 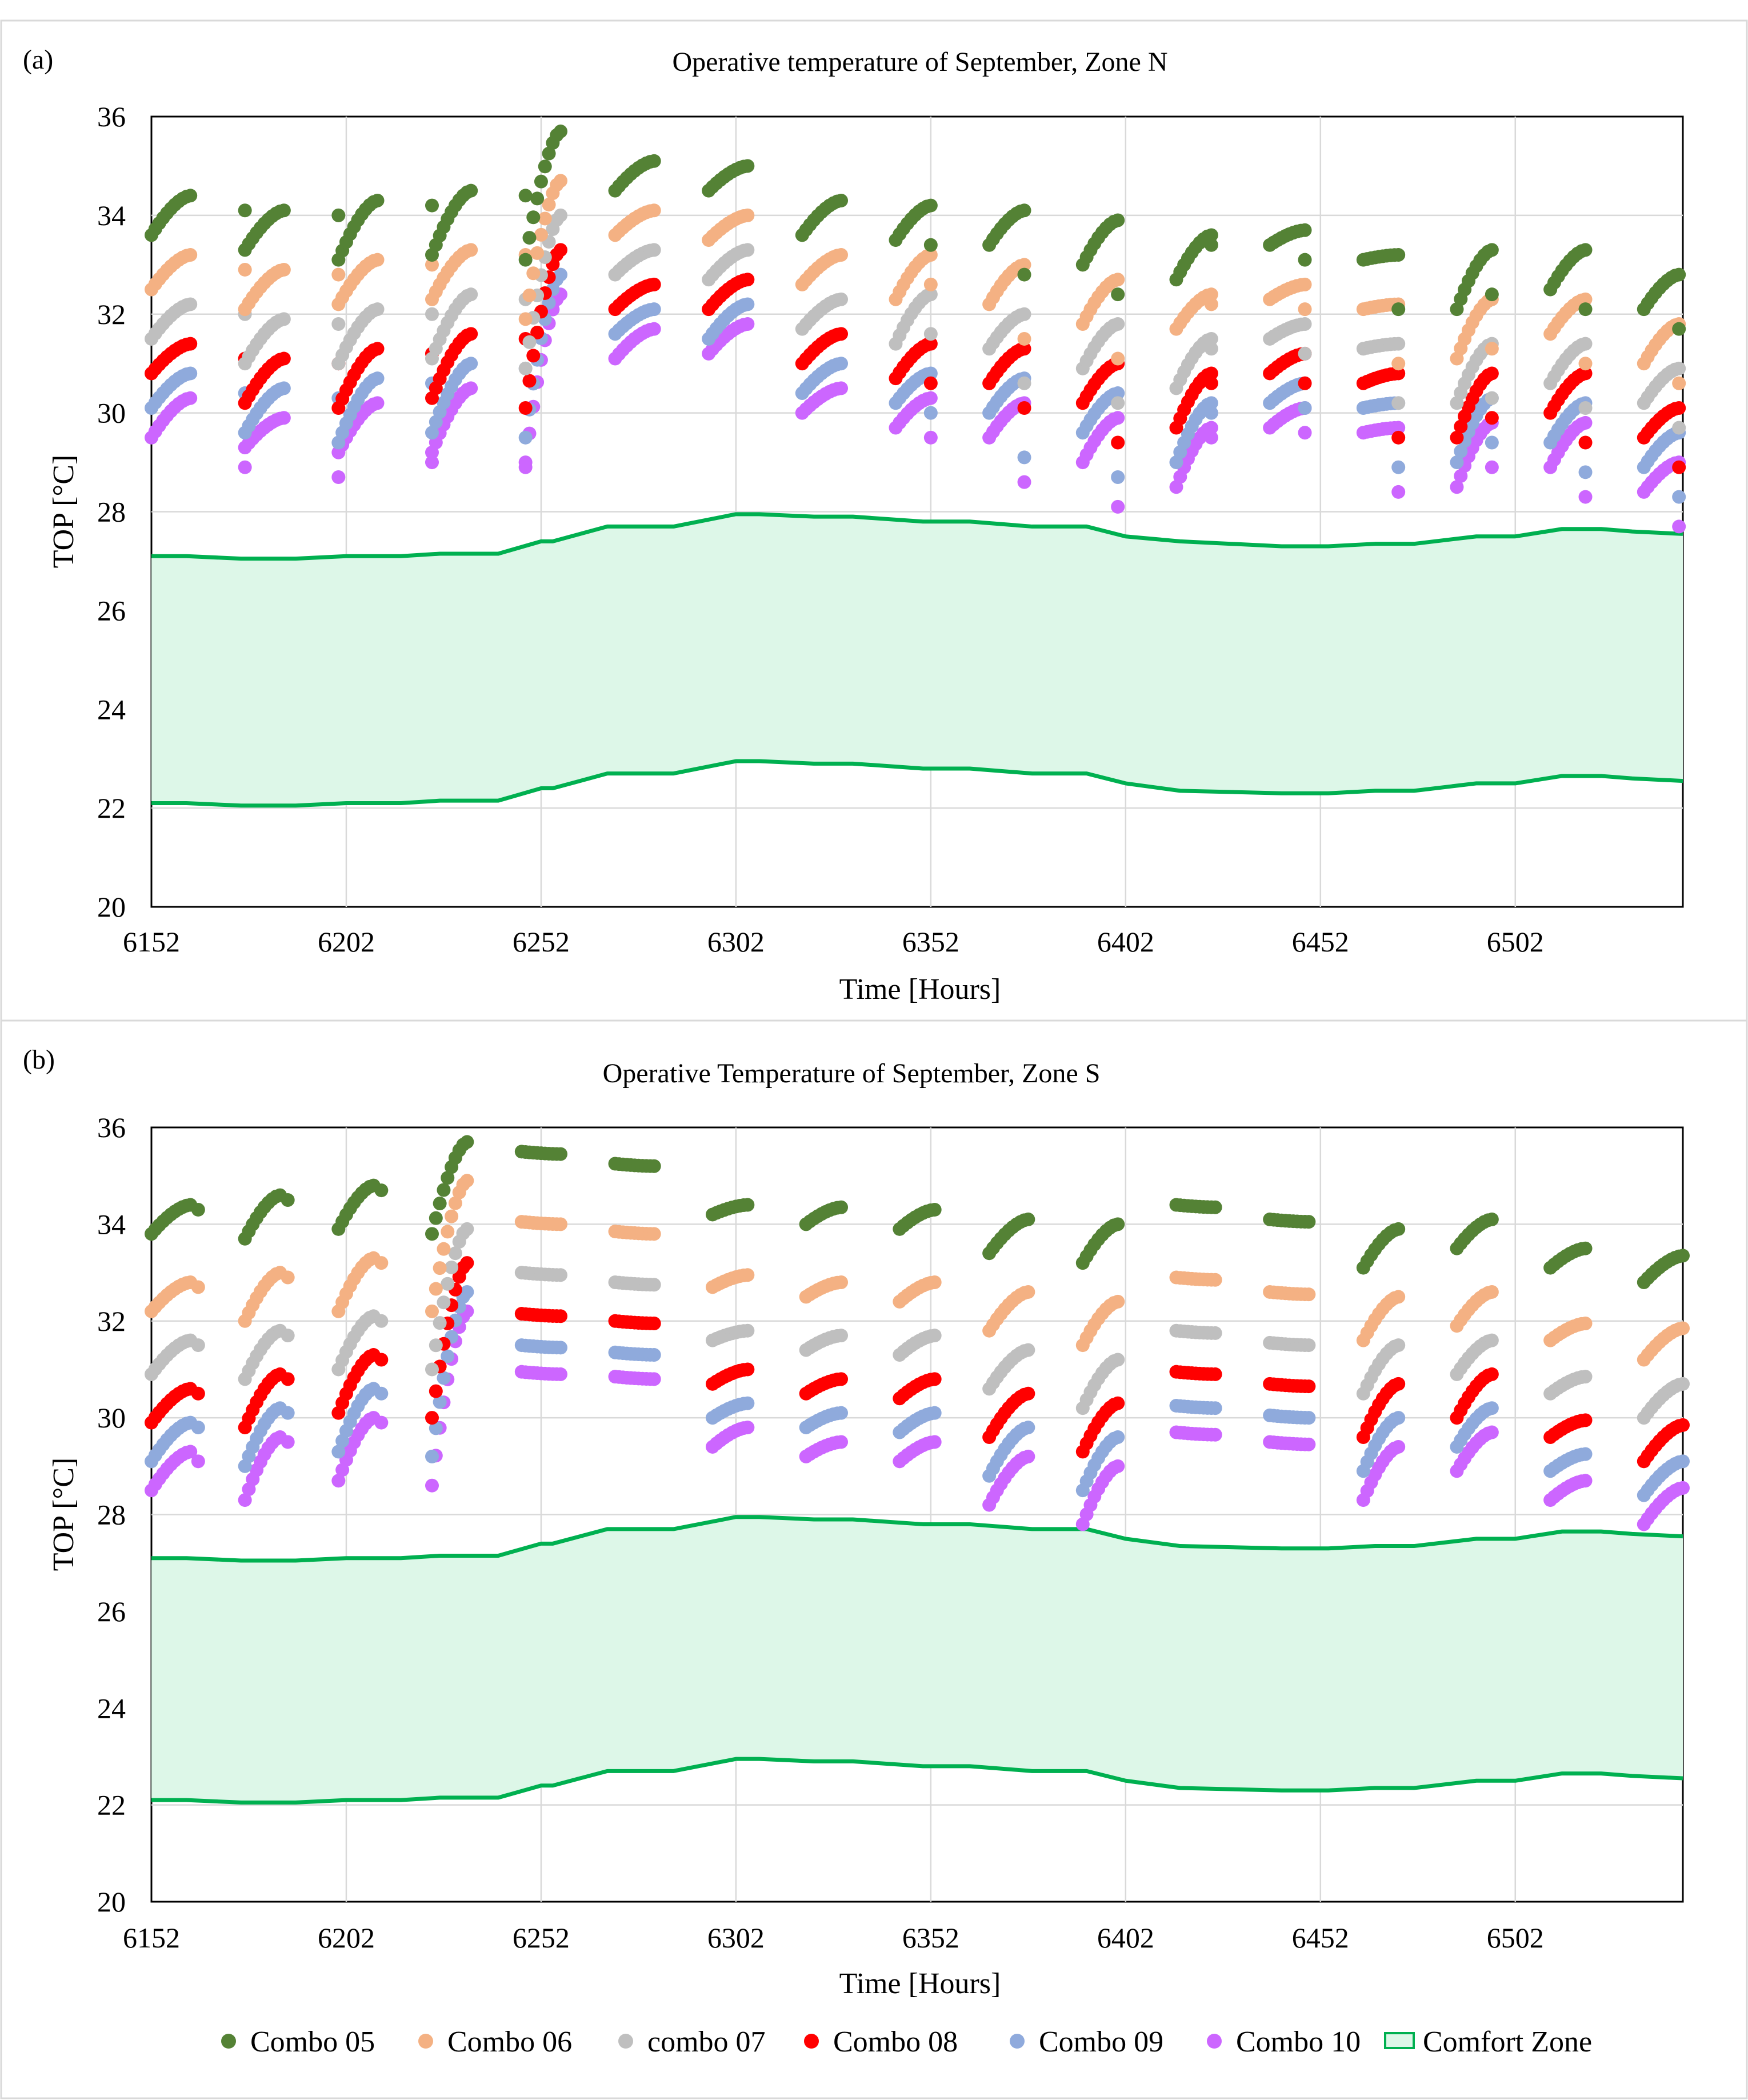 I want to click on legend-item-combo-05: Combo 05, so click(x=298, y=2042).